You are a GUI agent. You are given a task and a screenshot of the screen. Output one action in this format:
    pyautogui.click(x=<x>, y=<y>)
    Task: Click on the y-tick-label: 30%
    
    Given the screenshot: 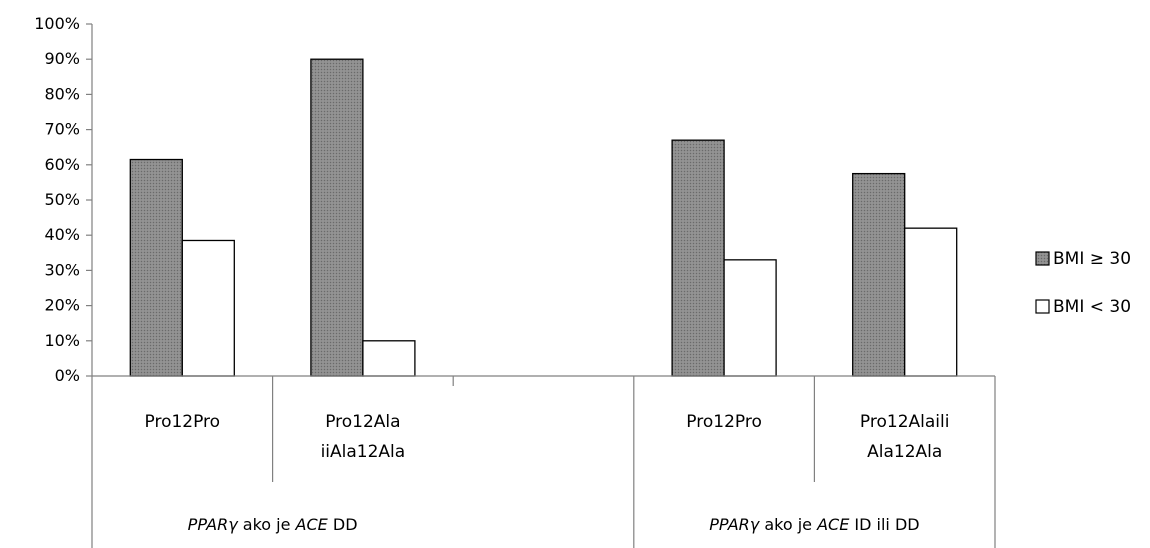 What is the action you would take?
    pyautogui.click(x=62, y=269)
    